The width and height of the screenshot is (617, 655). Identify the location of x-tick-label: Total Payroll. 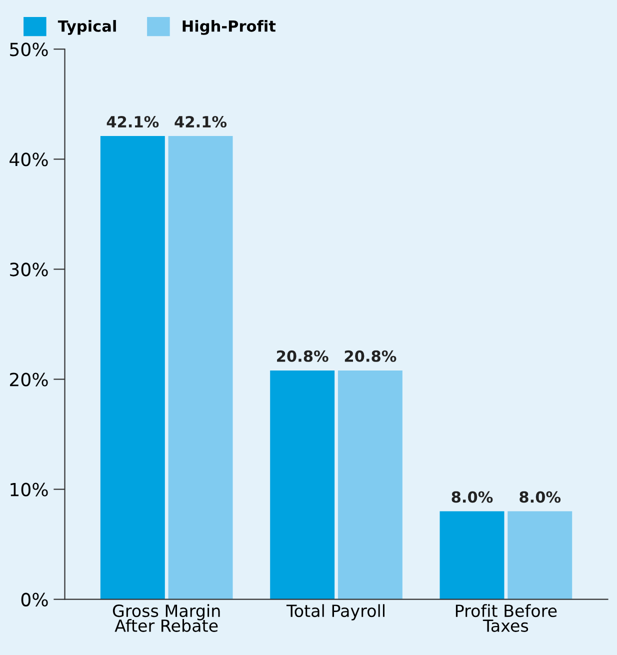
(335, 612).